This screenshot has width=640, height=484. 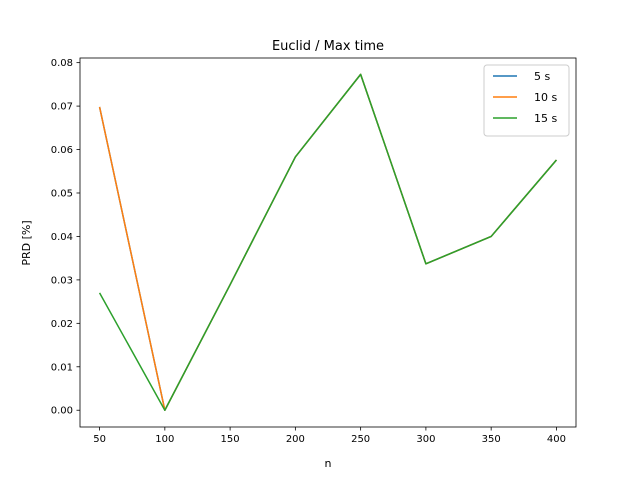 I want to click on x-tick-label: 400, so click(x=556, y=439).